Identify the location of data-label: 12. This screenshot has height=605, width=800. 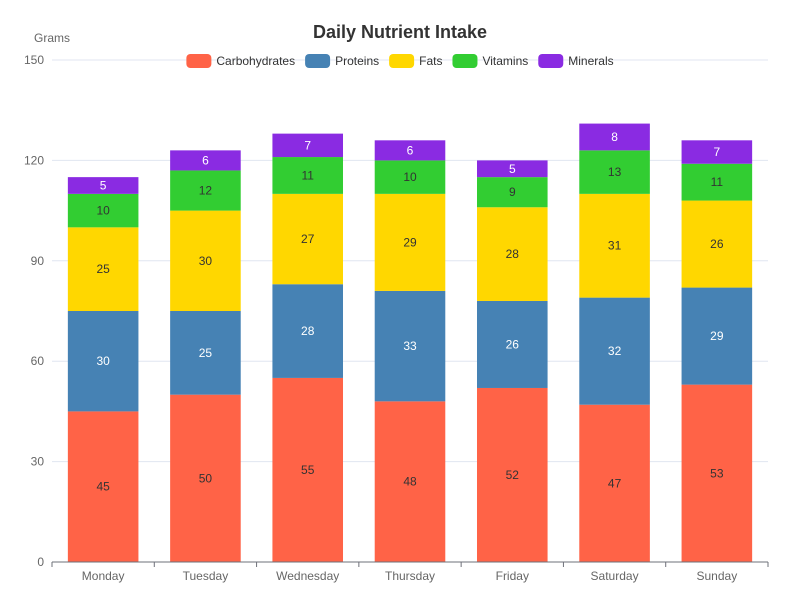
(206, 191).